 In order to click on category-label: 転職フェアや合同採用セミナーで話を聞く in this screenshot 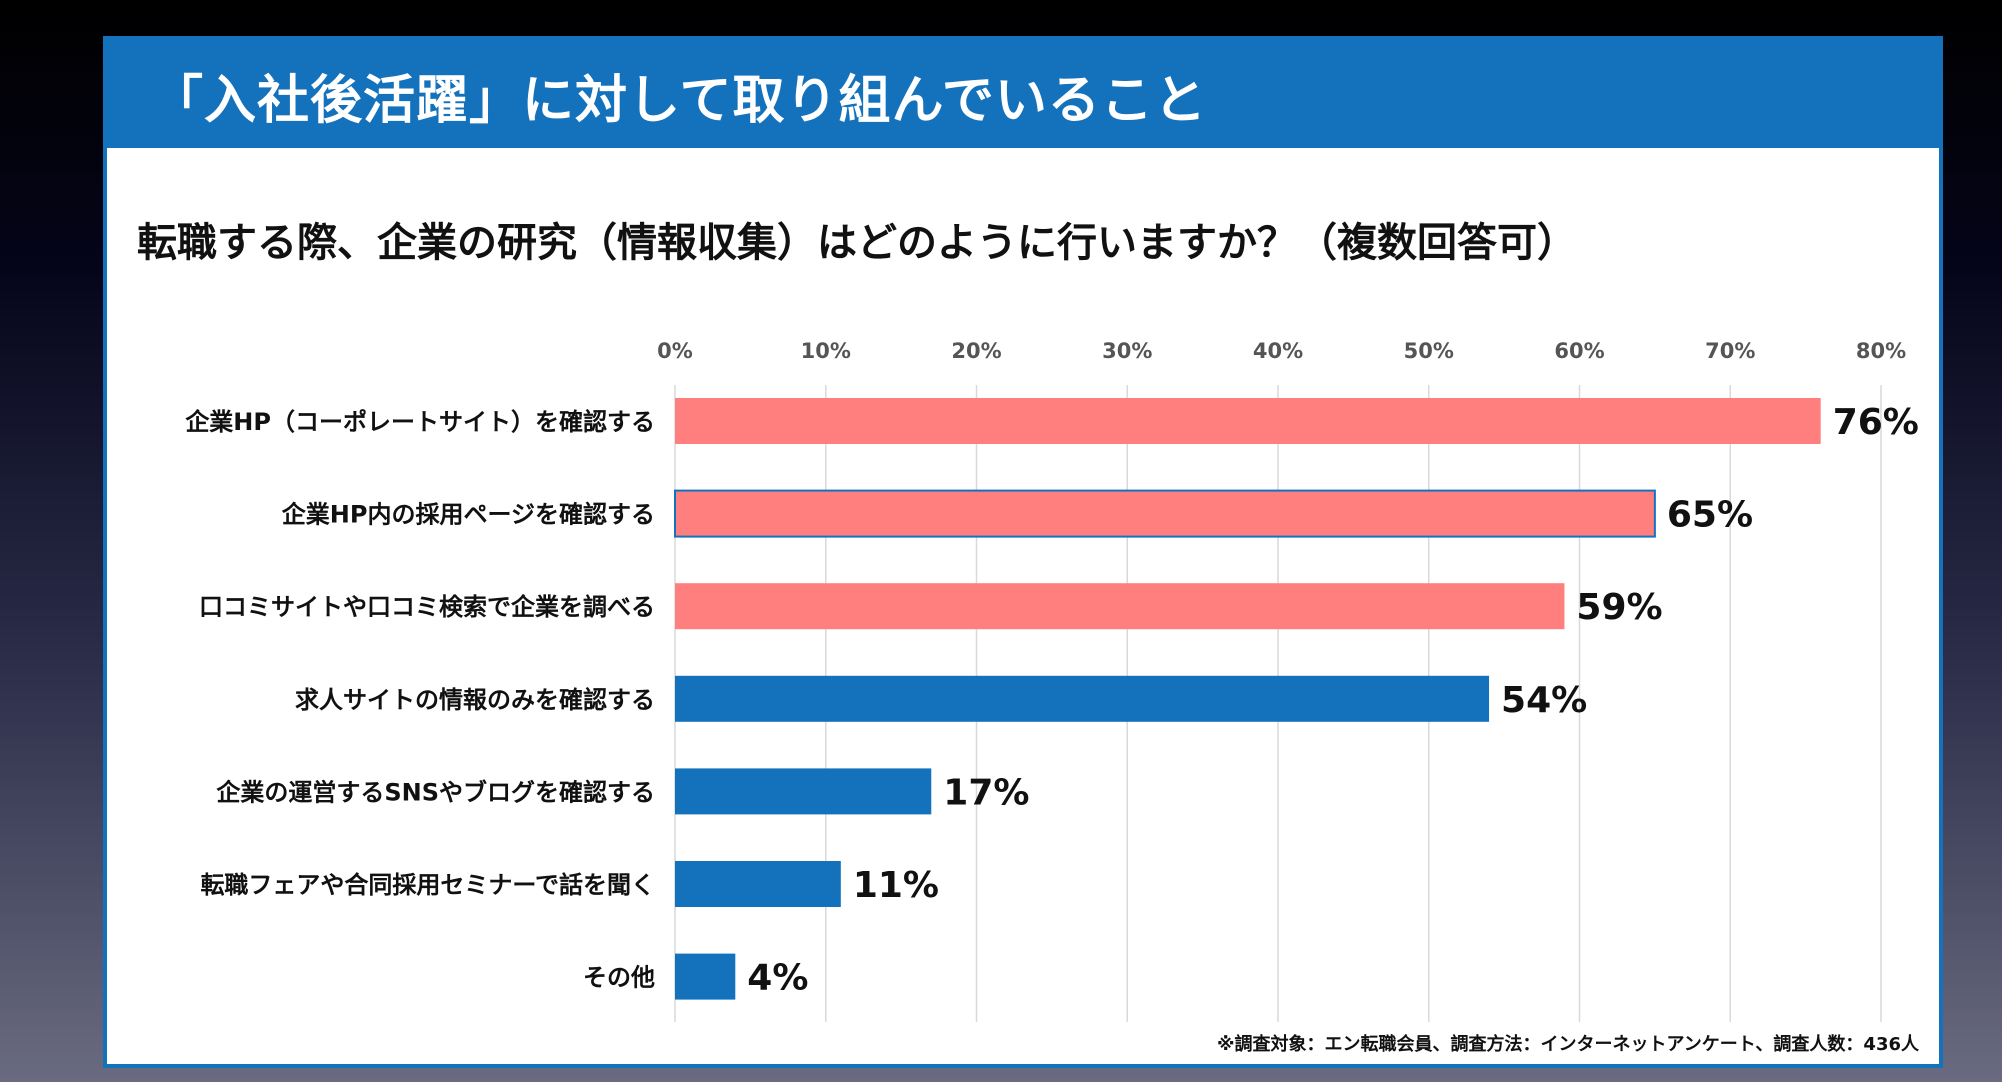, I will do `click(427, 885)`.